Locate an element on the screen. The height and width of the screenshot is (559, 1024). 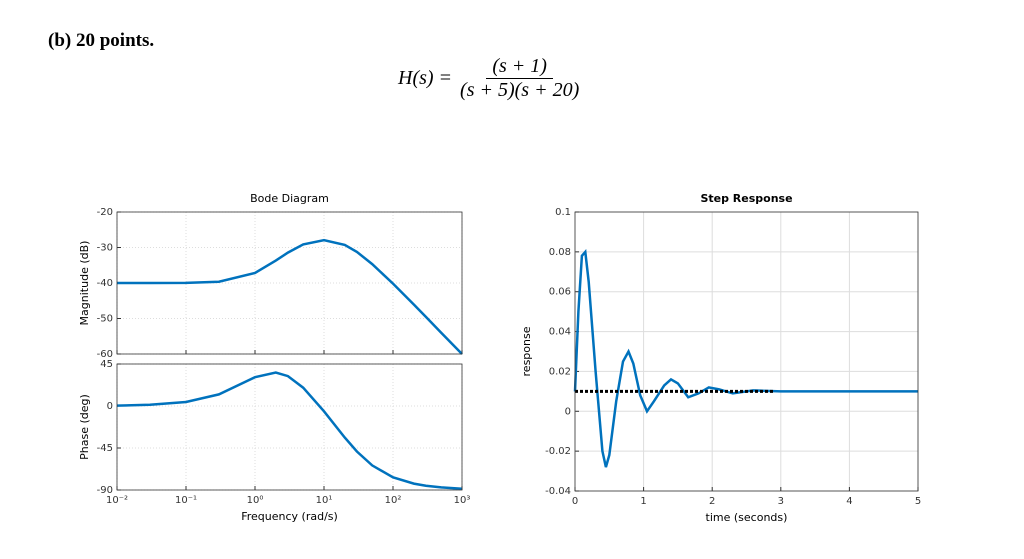
y-tick-label: 0.06 is located at coordinates (560, 292).